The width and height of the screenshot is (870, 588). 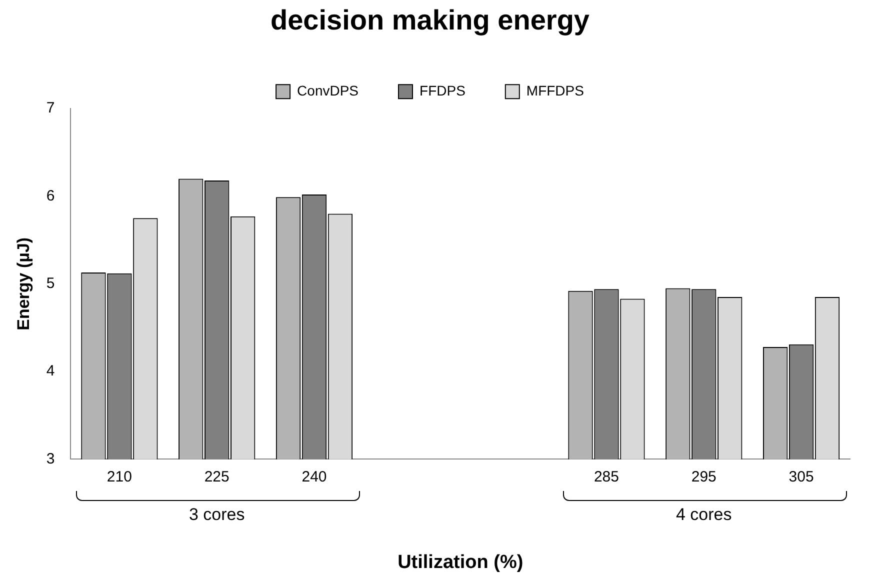 I want to click on x-tick-label: 305, so click(x=801, y=477).